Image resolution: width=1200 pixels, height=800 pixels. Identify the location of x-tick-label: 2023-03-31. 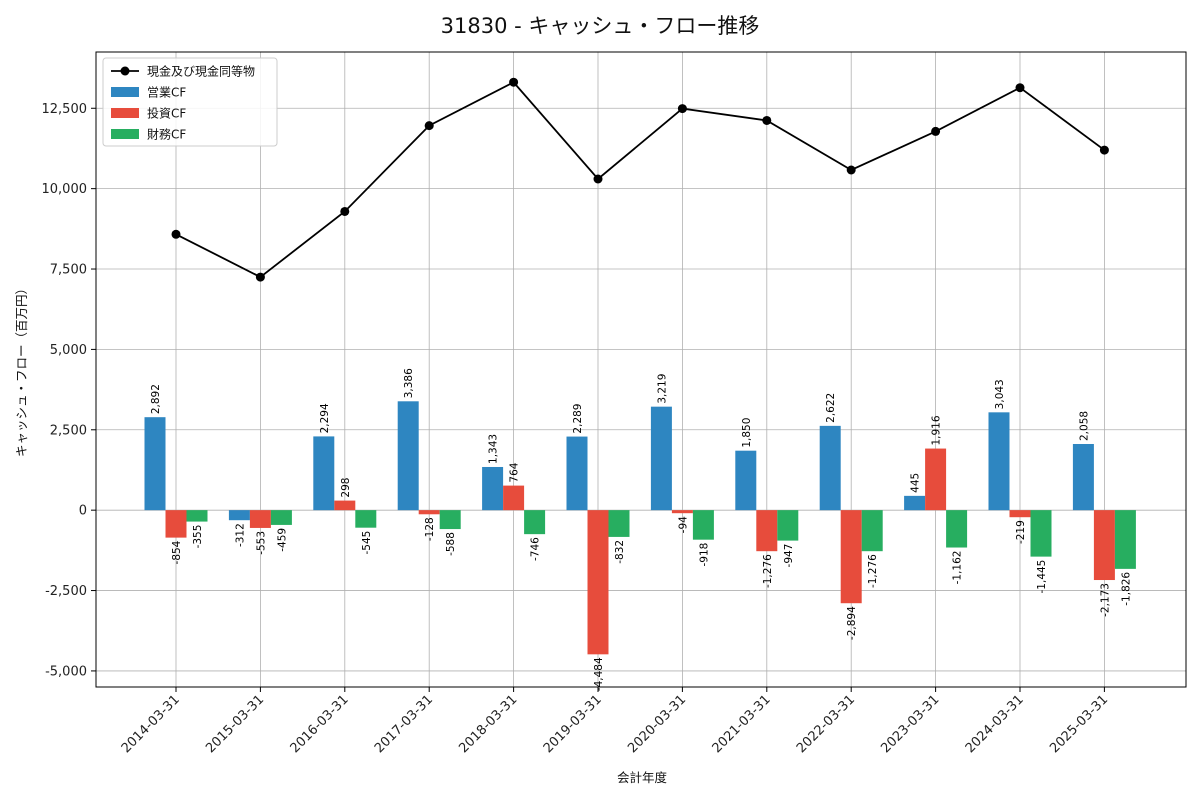
(910, 724).